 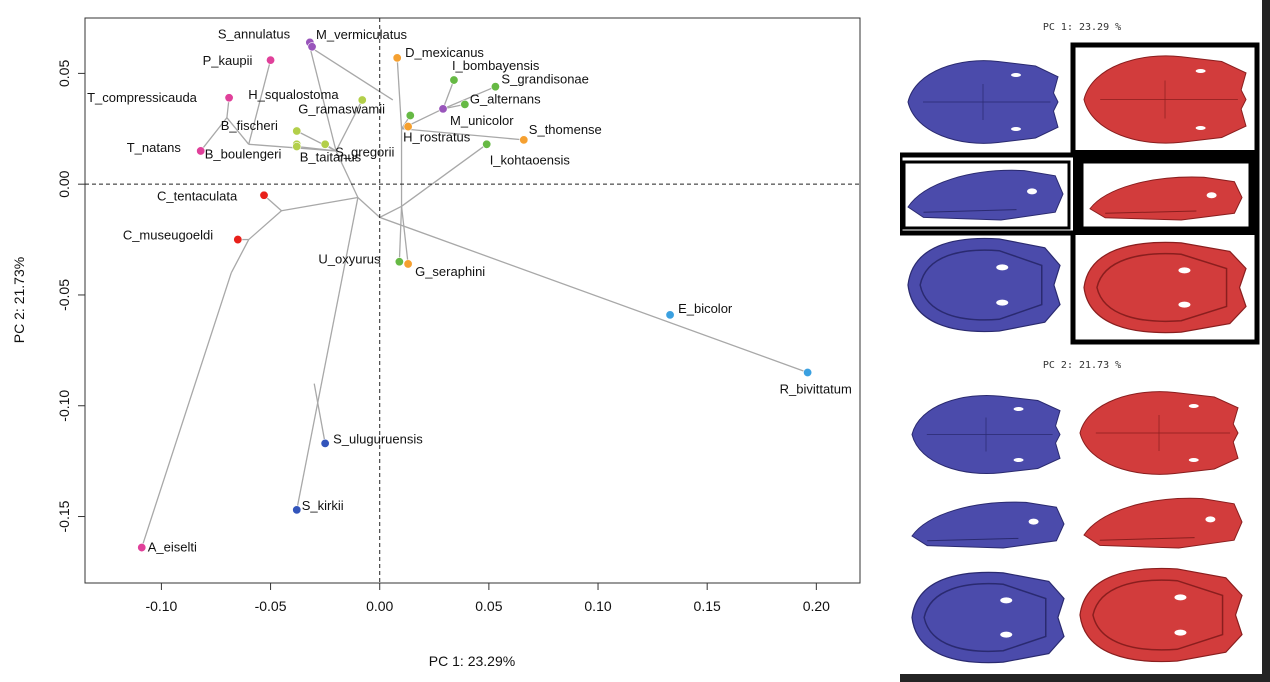 What do you see at coordinates (154, 147) in the screenshot?
I see `point-label: T_natans` at bounding box center [154, 147].